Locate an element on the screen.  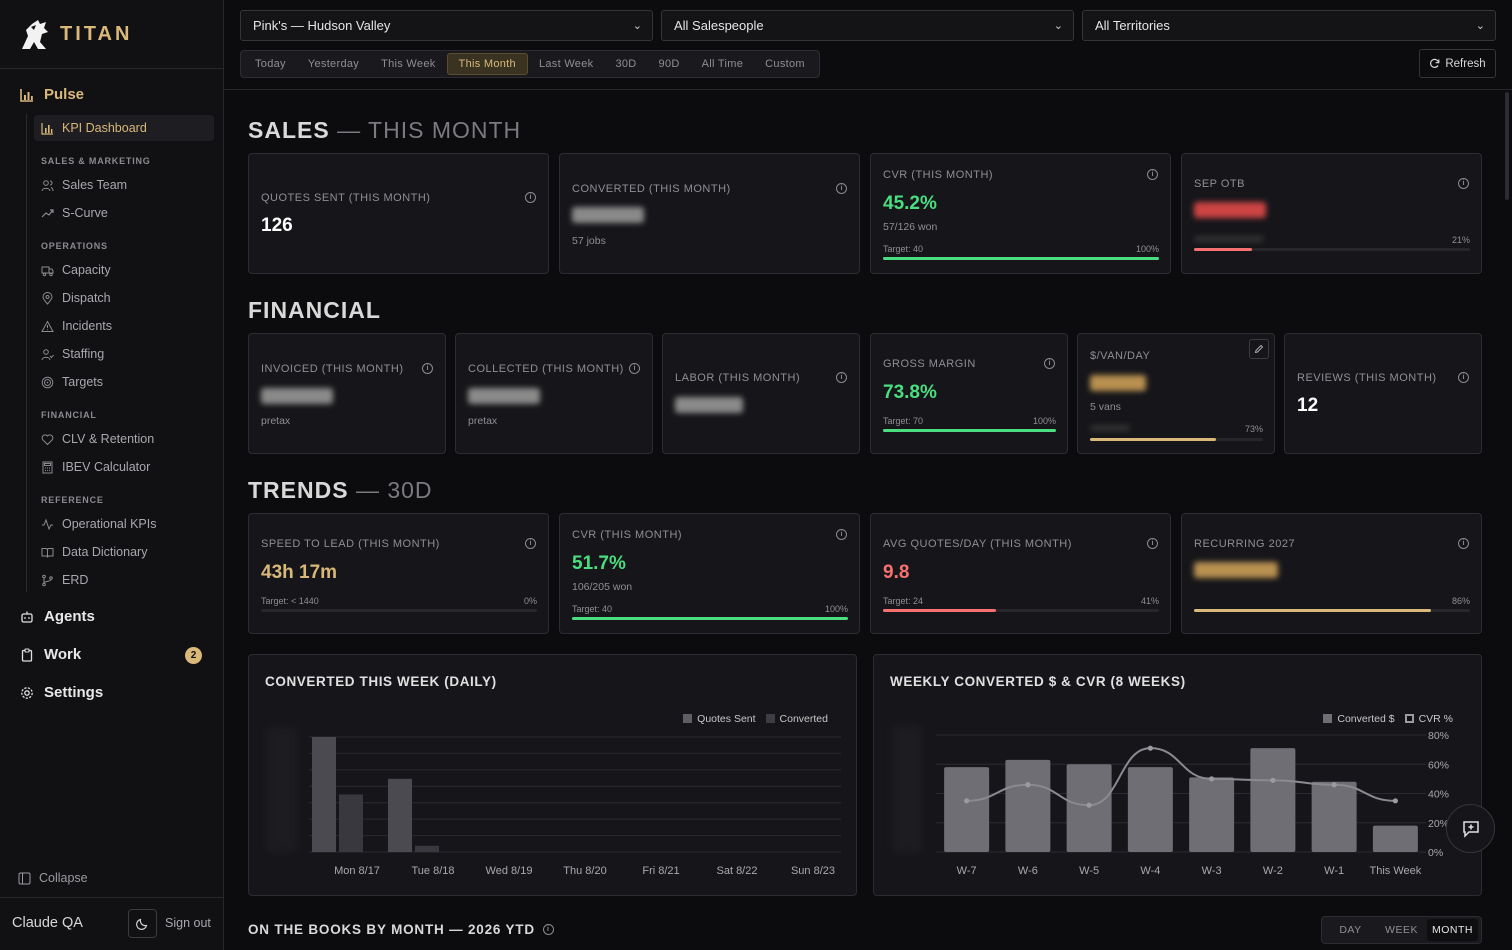
legend-item: Converted is located at coordinates (796, 719).